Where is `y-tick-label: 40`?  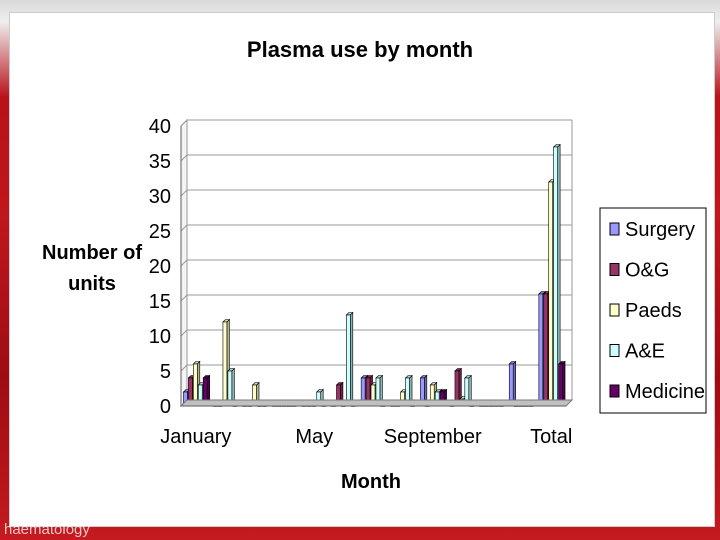 y-tick-label: 40 is located at coordinates (160, 127).